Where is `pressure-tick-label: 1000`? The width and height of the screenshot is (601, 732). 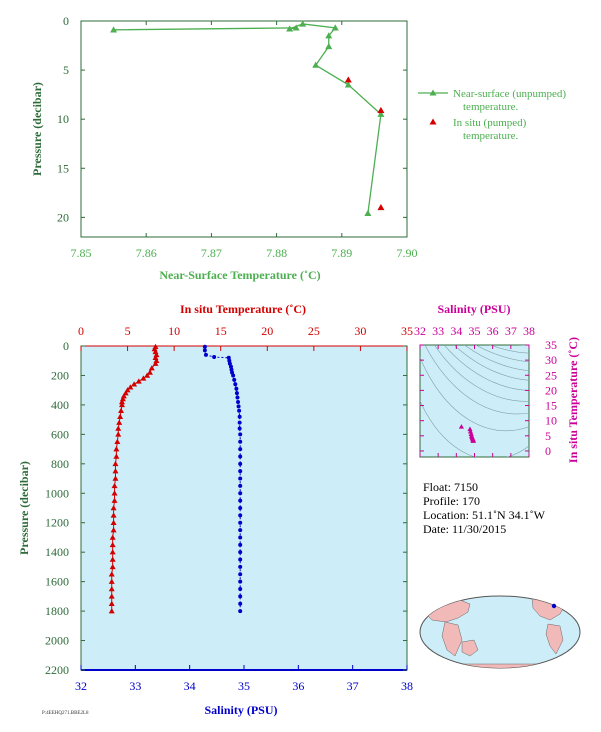
pressure-tick-label: 1000 is located at coordinates (57, 493).